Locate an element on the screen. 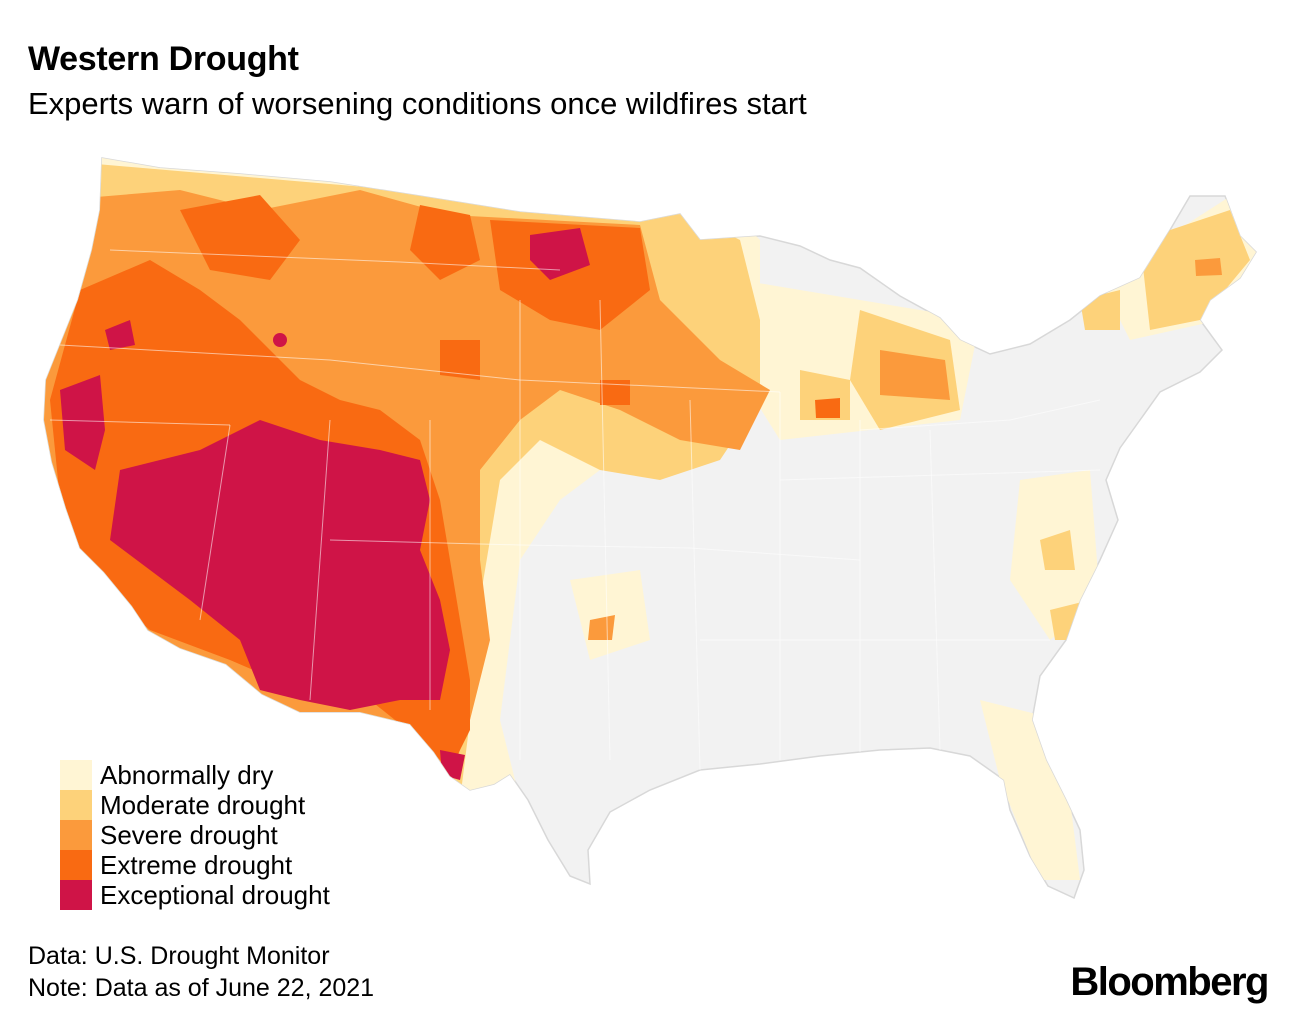  legend-item-abnormally-dry: Abnormally dry is located at coordinates (195, 775).